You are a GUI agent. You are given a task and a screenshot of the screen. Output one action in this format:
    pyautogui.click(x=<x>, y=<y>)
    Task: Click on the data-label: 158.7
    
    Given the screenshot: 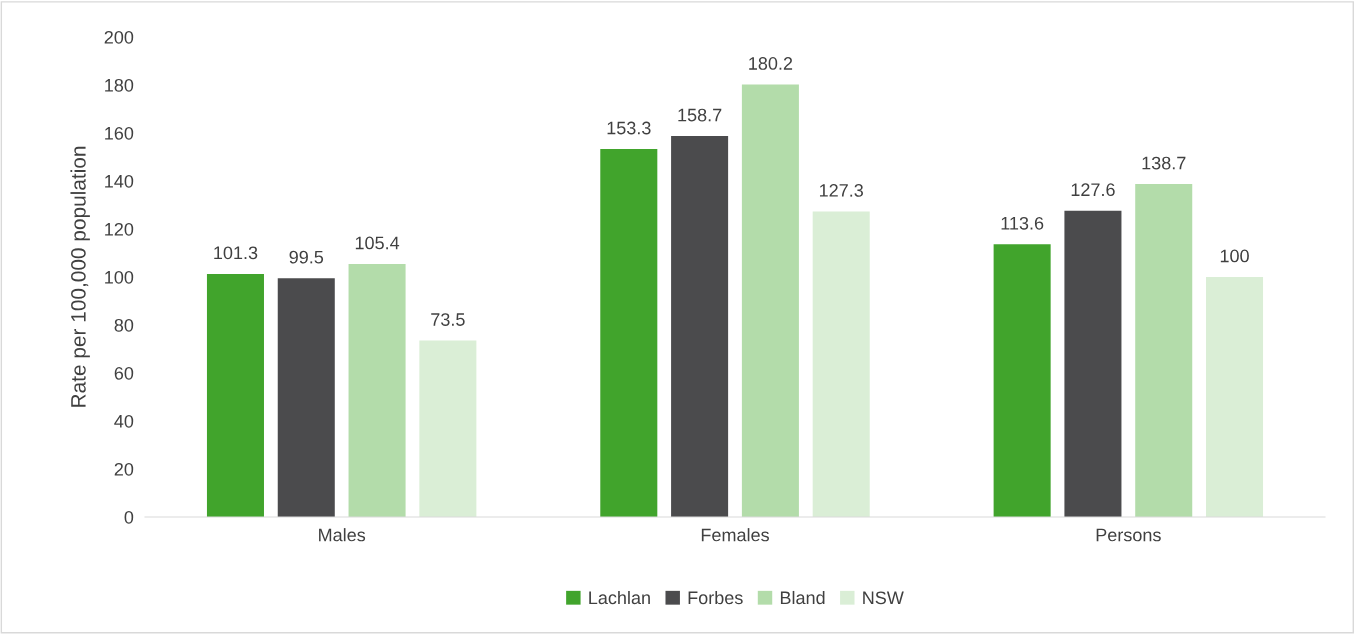 What is the action you would take?
    pyautogui.click(x=700, y=115)
    